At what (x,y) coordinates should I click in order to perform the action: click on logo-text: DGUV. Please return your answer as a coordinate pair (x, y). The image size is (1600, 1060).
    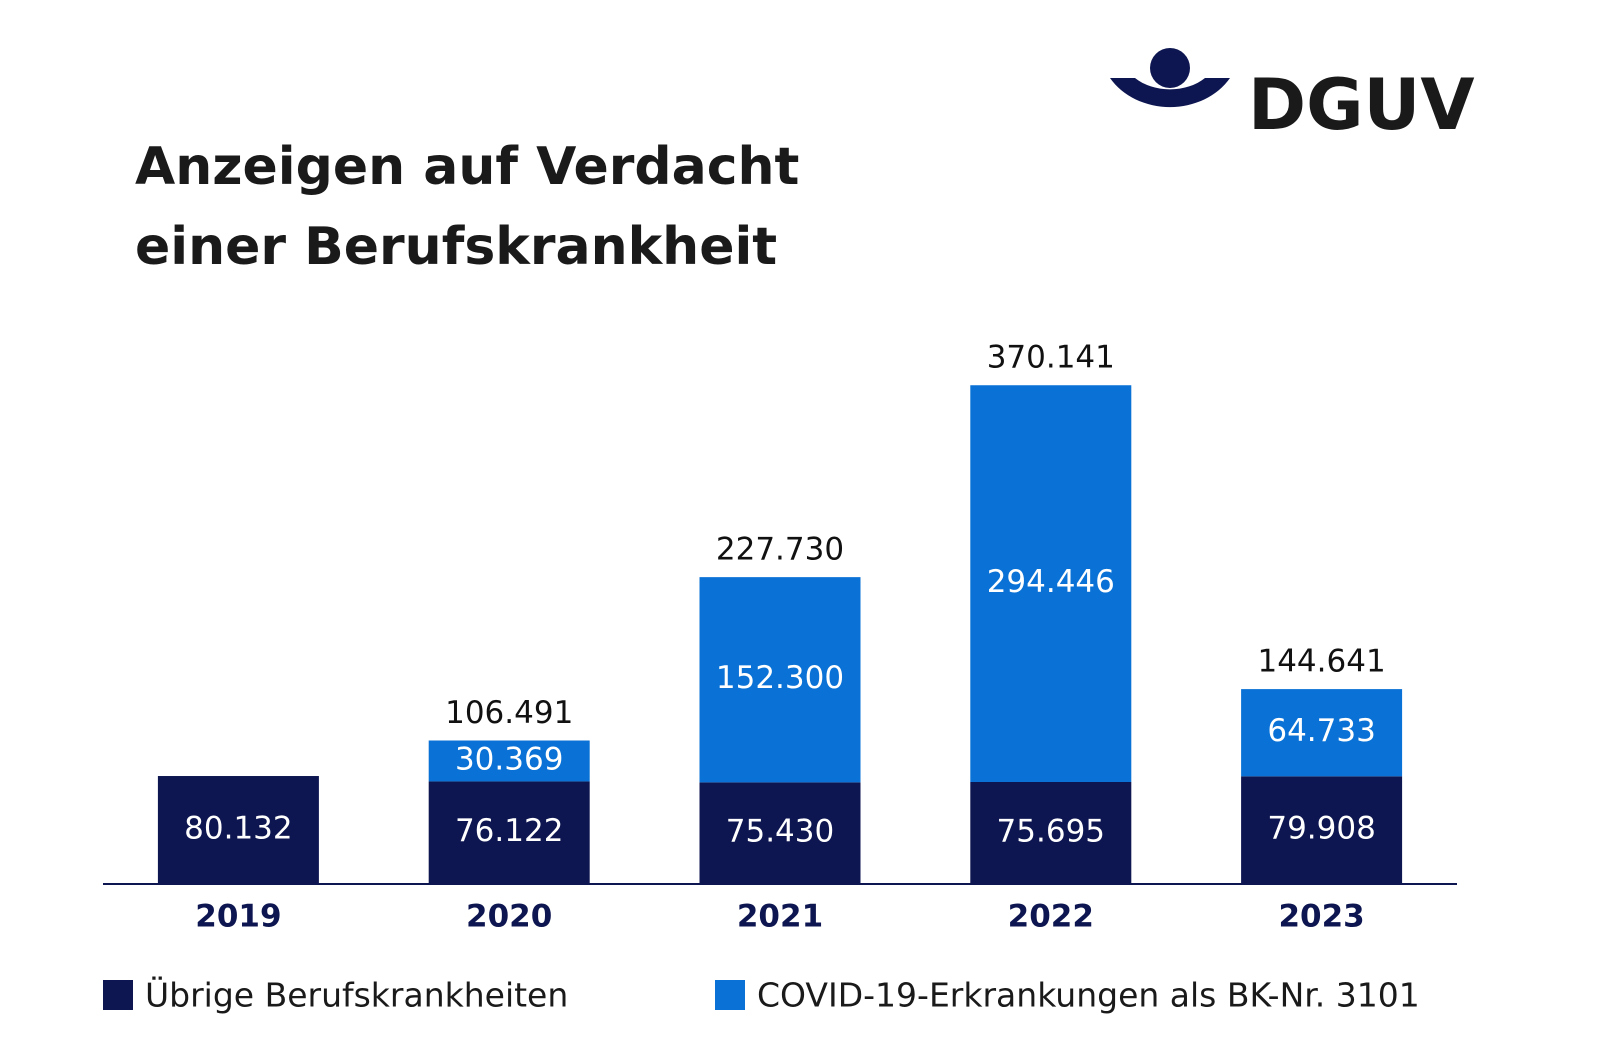
    Looking at the image, I should click on (1361, 105).